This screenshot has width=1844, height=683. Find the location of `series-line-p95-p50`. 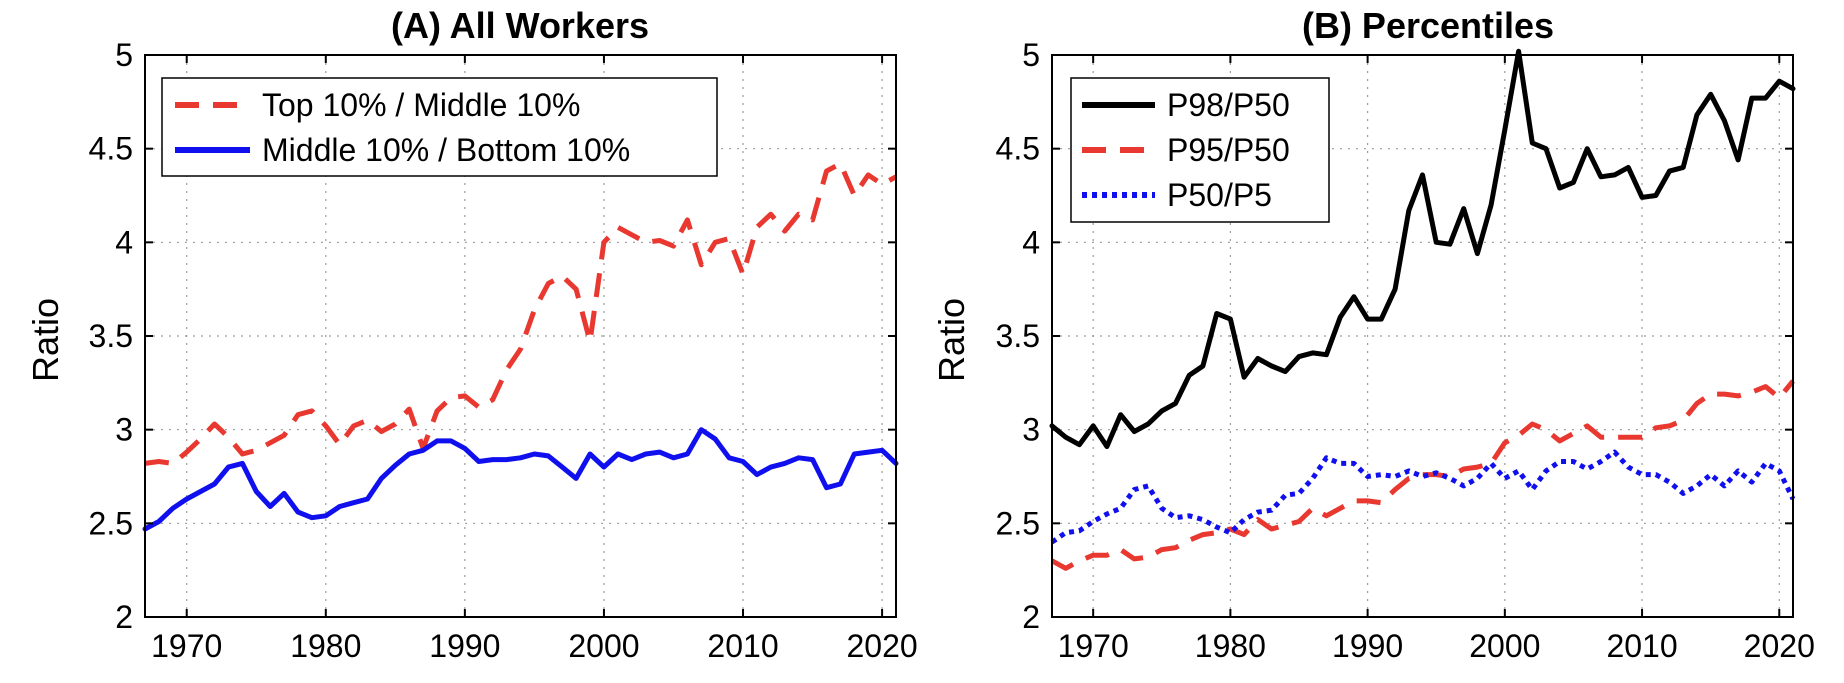

series-line-p95-p50 is located at coordinates (1422, 475).